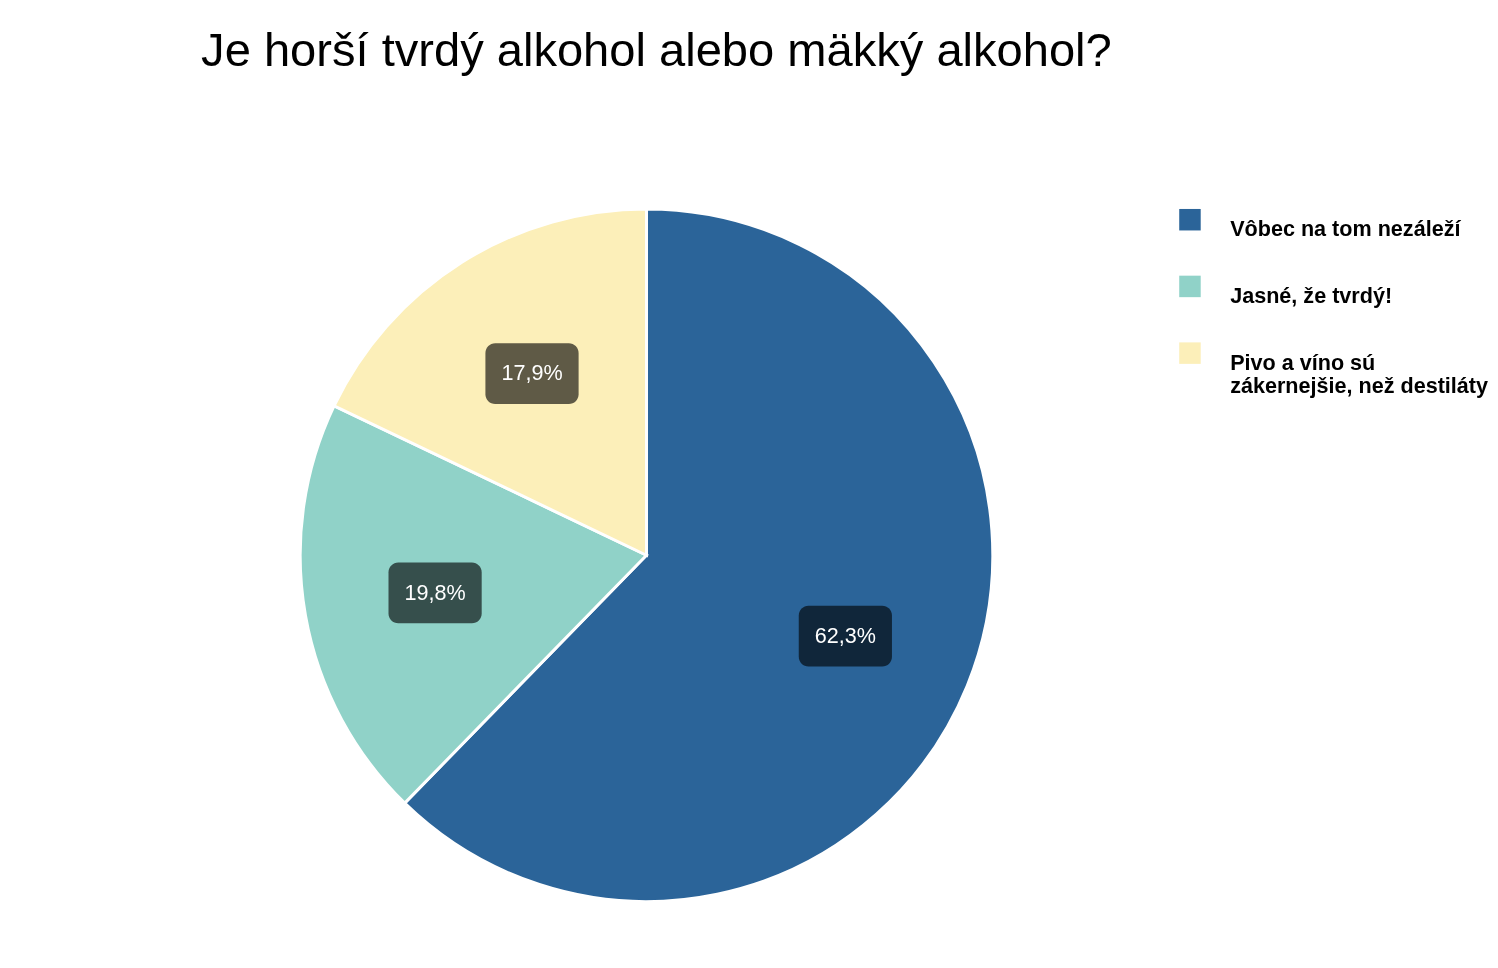  What do you see at coordinates (656, 49) in the screenshot?
I see `chart-title: Je horší tvrdý alkohol alebo mäkký alkohol?` at bounding box center [656, 49].